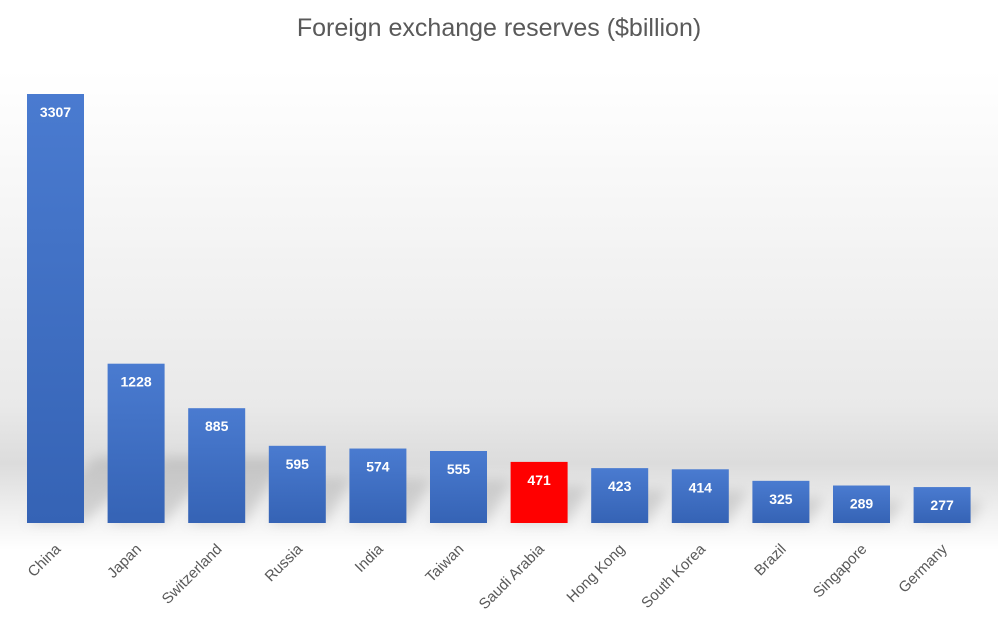  Describe the element at coordinates (55, 112) in the screenshot. I see `data-label-china: 3307` at that location.